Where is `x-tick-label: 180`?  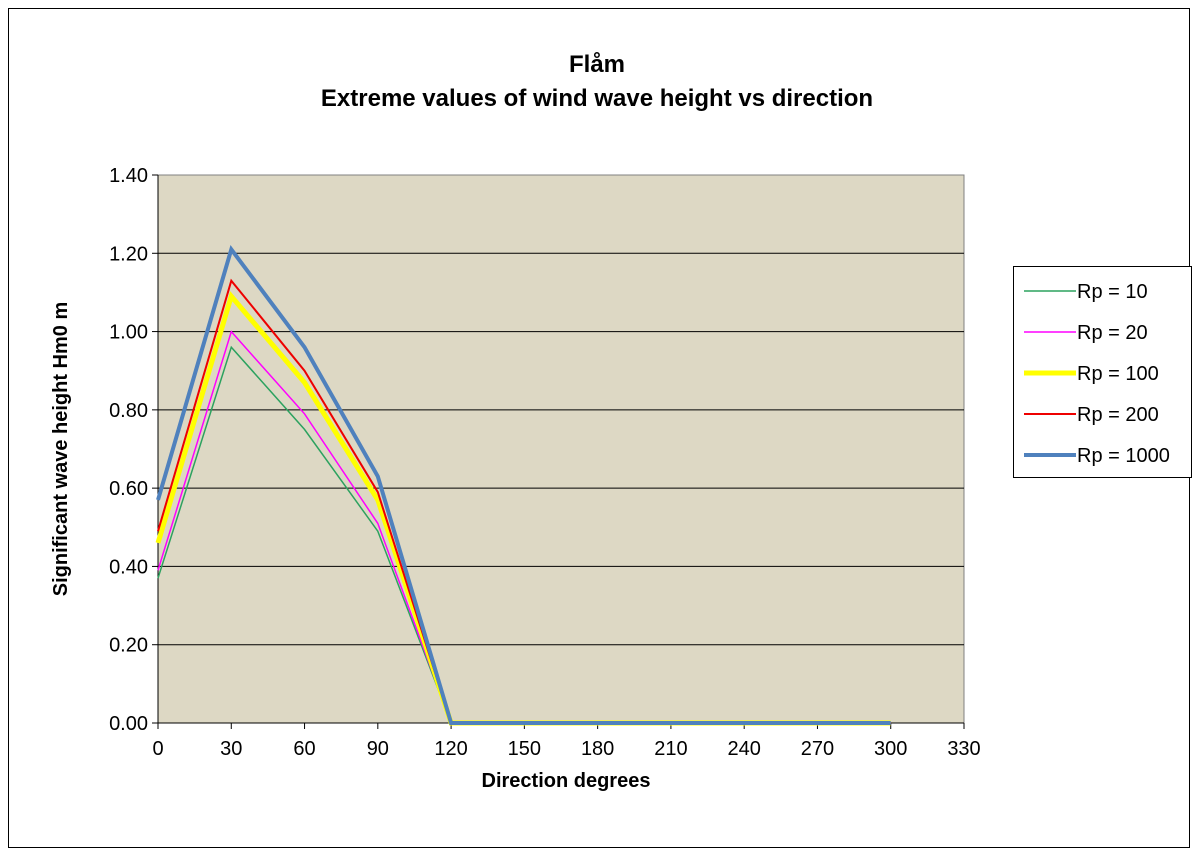
x-tick-label: 180 is located at coordinates (597, 749).